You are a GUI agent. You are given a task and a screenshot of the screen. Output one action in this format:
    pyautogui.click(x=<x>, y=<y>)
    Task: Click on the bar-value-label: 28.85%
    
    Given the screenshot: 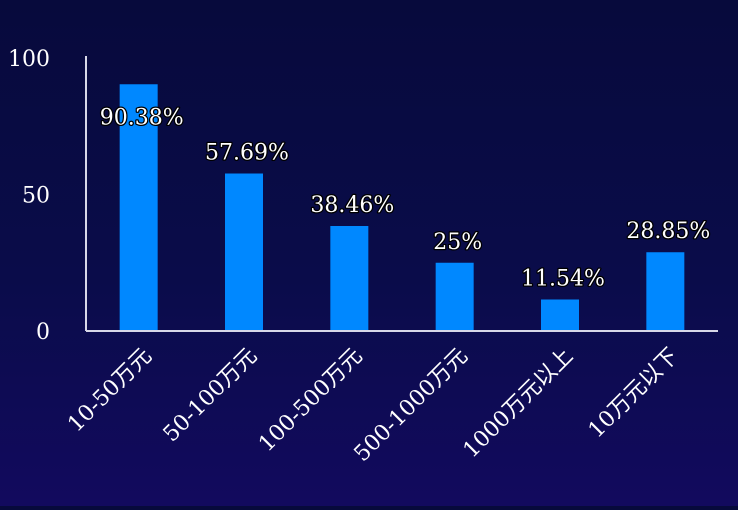 What is the action you would take?
    pyautogui.click(x=668, y=231)
    